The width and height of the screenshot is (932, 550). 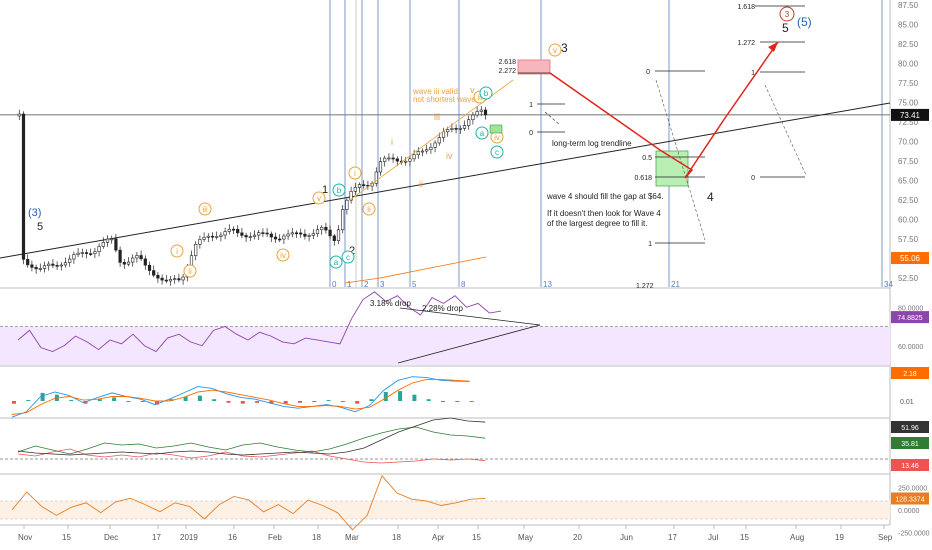 What do you see at coordinates (885, 537) in the screenshot?
I see `time-tick-label: Sep` at bounding box center [885, 537].